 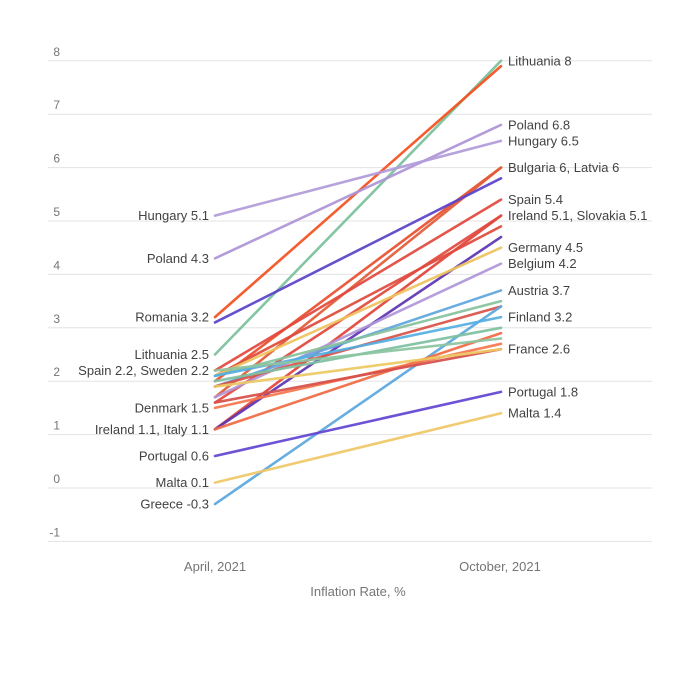 What do you see at coordinates (540, 60) in the screenshot?
I see `right-label-0: Lithuania 8` at bounding box center [540, 60].